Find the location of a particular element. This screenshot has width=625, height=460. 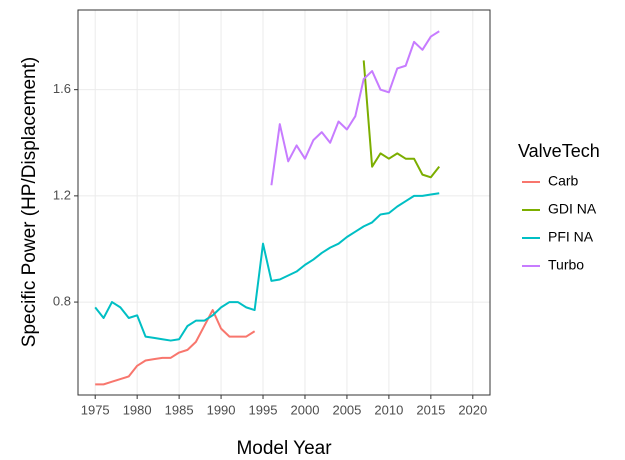

y-tick-label: 0.8 is located at coordinates (62, 301).